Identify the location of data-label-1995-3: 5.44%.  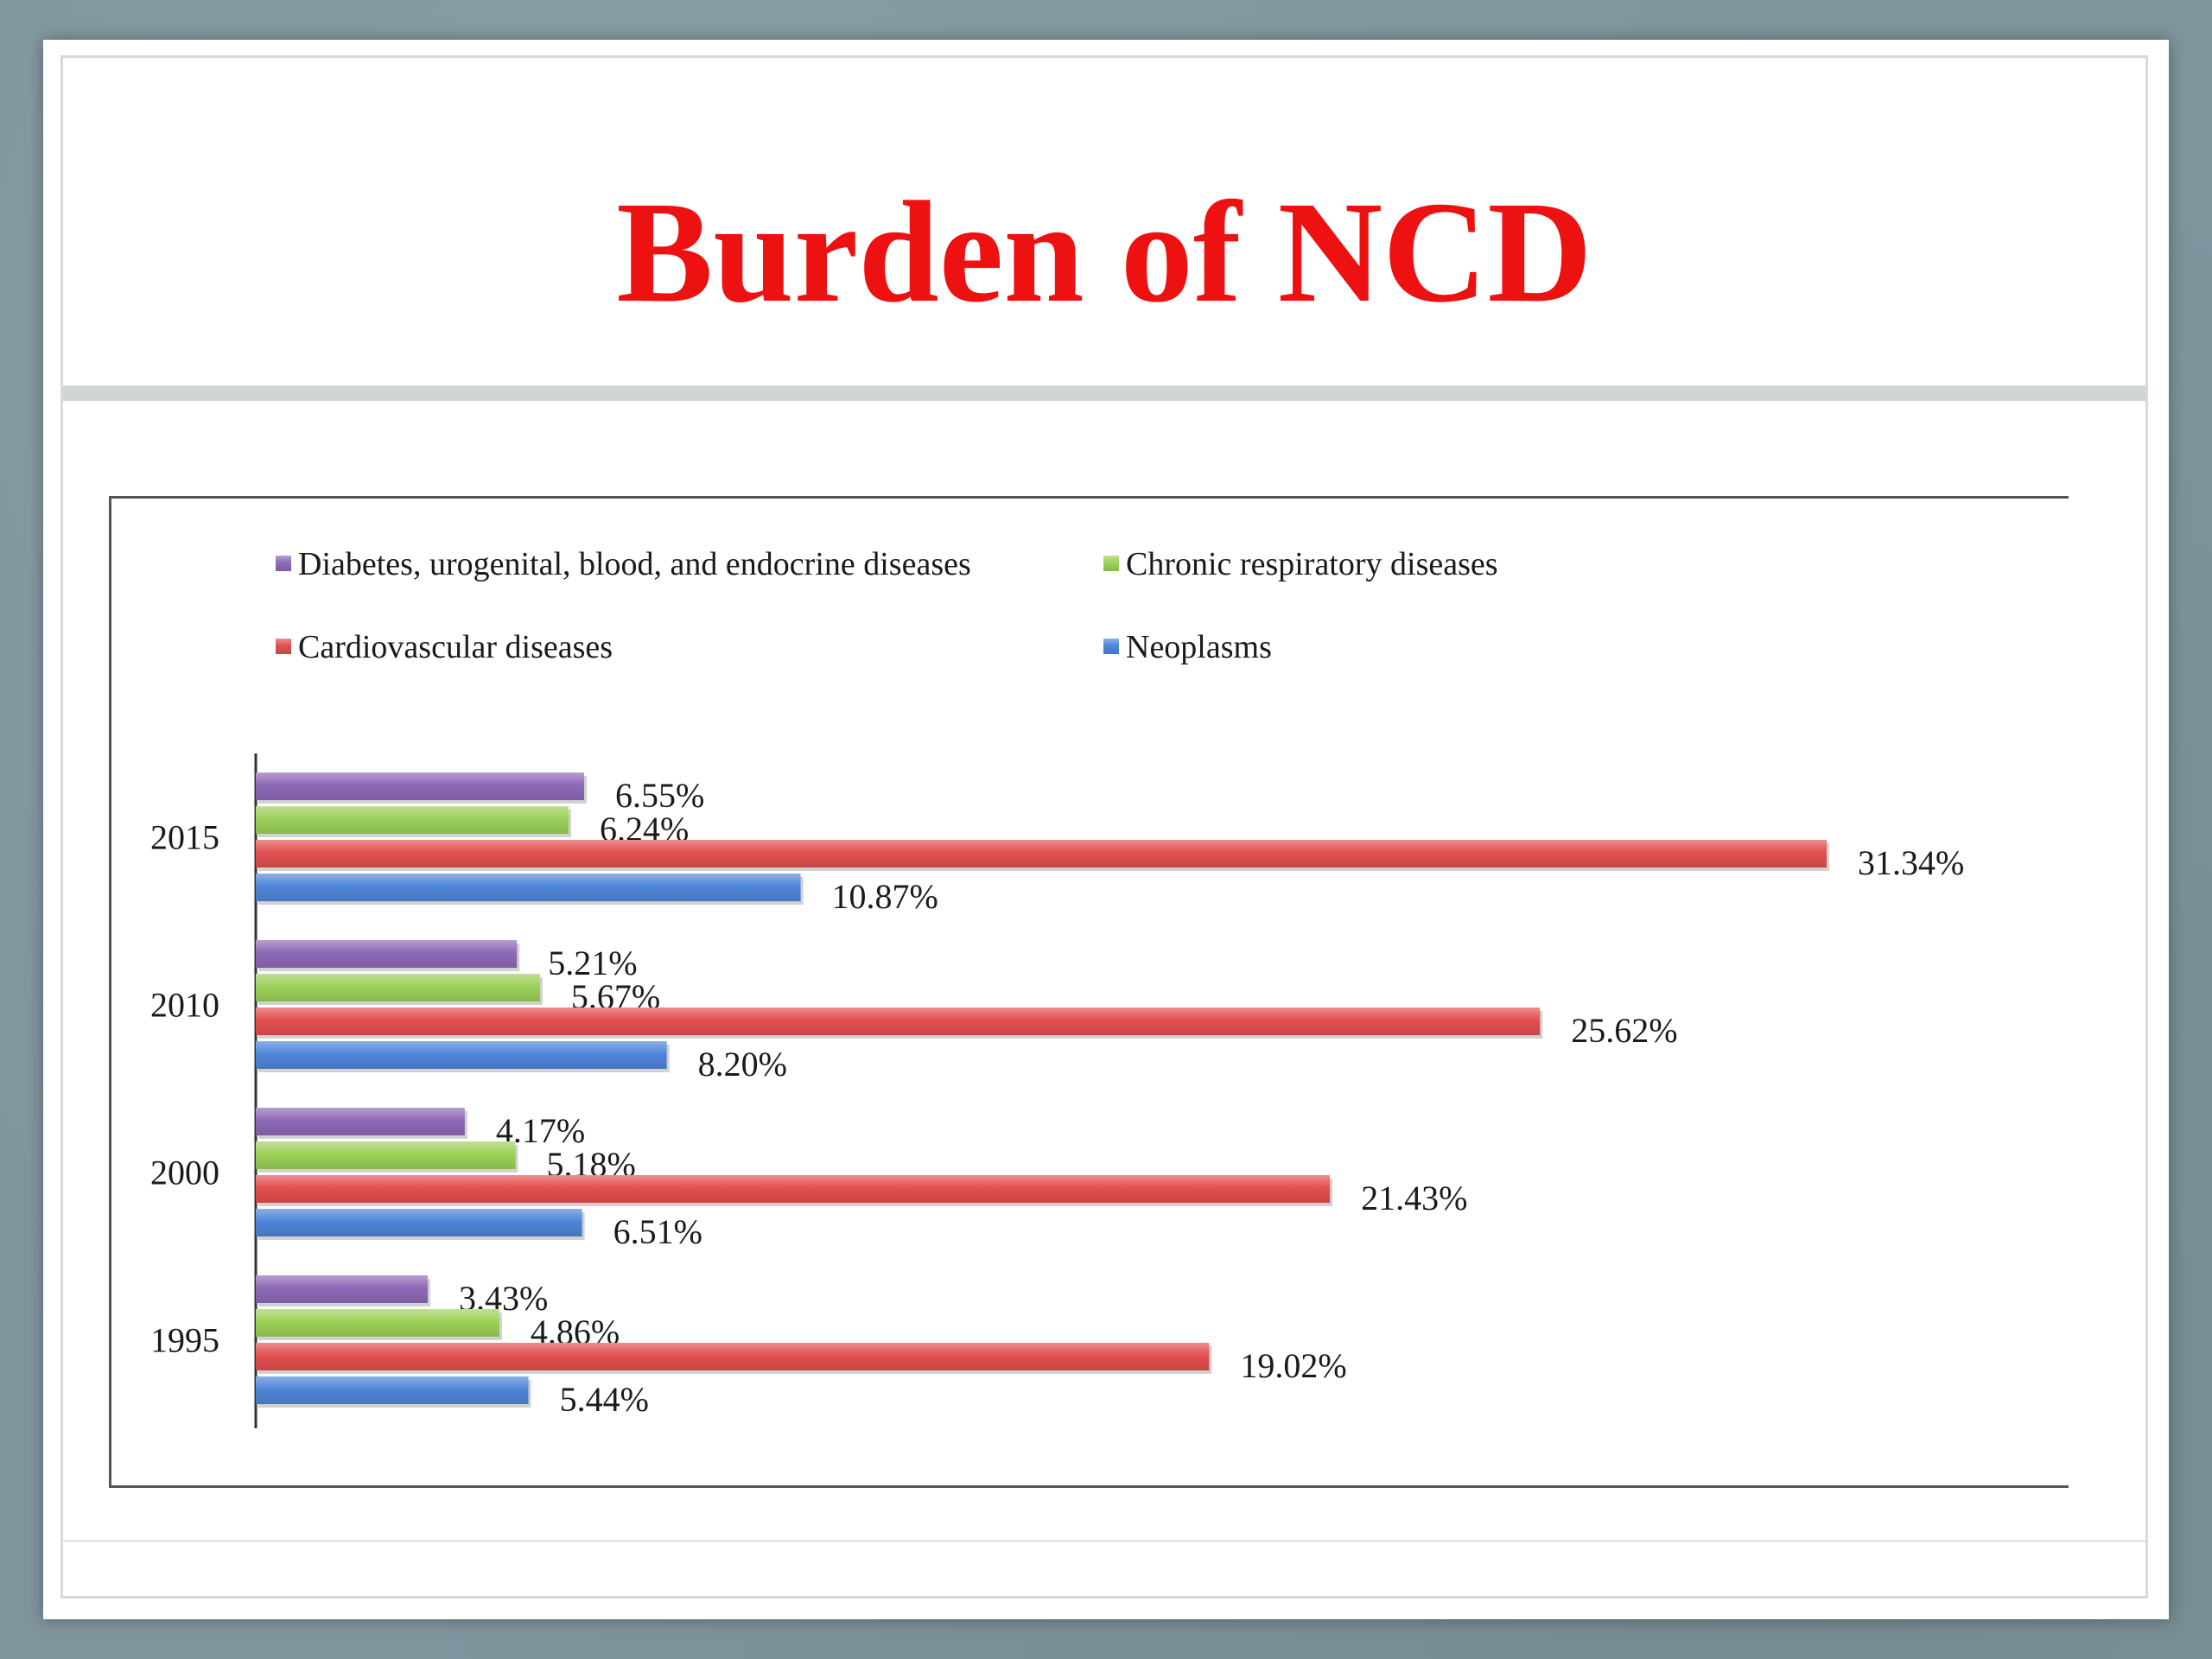
(604, 1399).